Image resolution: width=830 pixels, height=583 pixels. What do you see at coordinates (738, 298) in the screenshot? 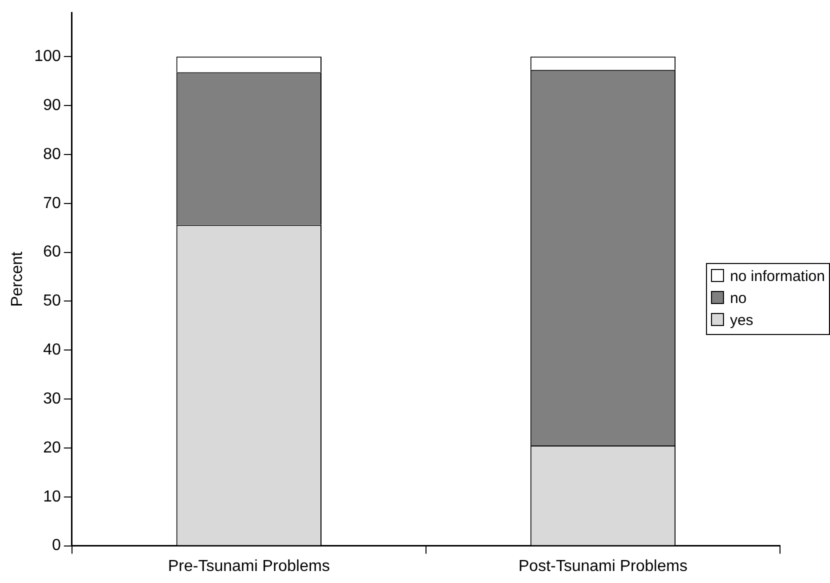
I see `legend-label: no` at bounding box center [738, 298].